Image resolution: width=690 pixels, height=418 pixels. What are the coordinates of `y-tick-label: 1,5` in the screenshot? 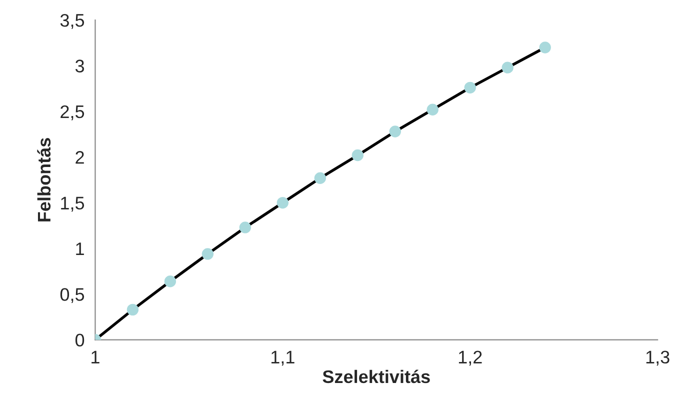 It's located at (72, 204).